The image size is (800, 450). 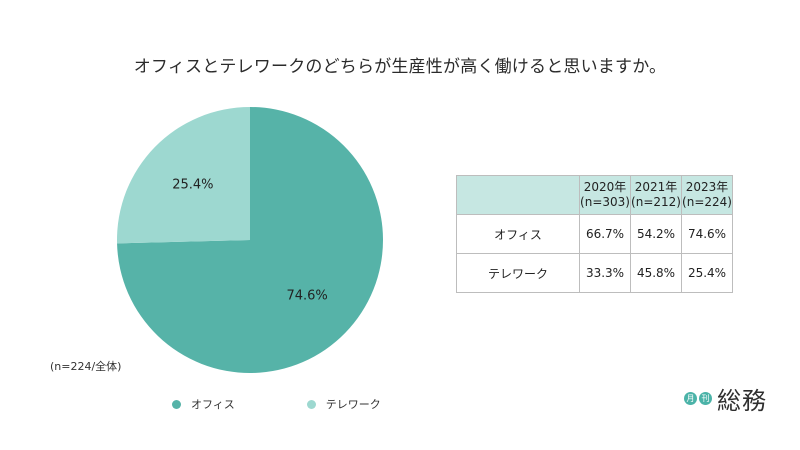 I want to click on table-row-office: オフィス 66.7% 54.2% 74.6%, so click(x=594, y=234).